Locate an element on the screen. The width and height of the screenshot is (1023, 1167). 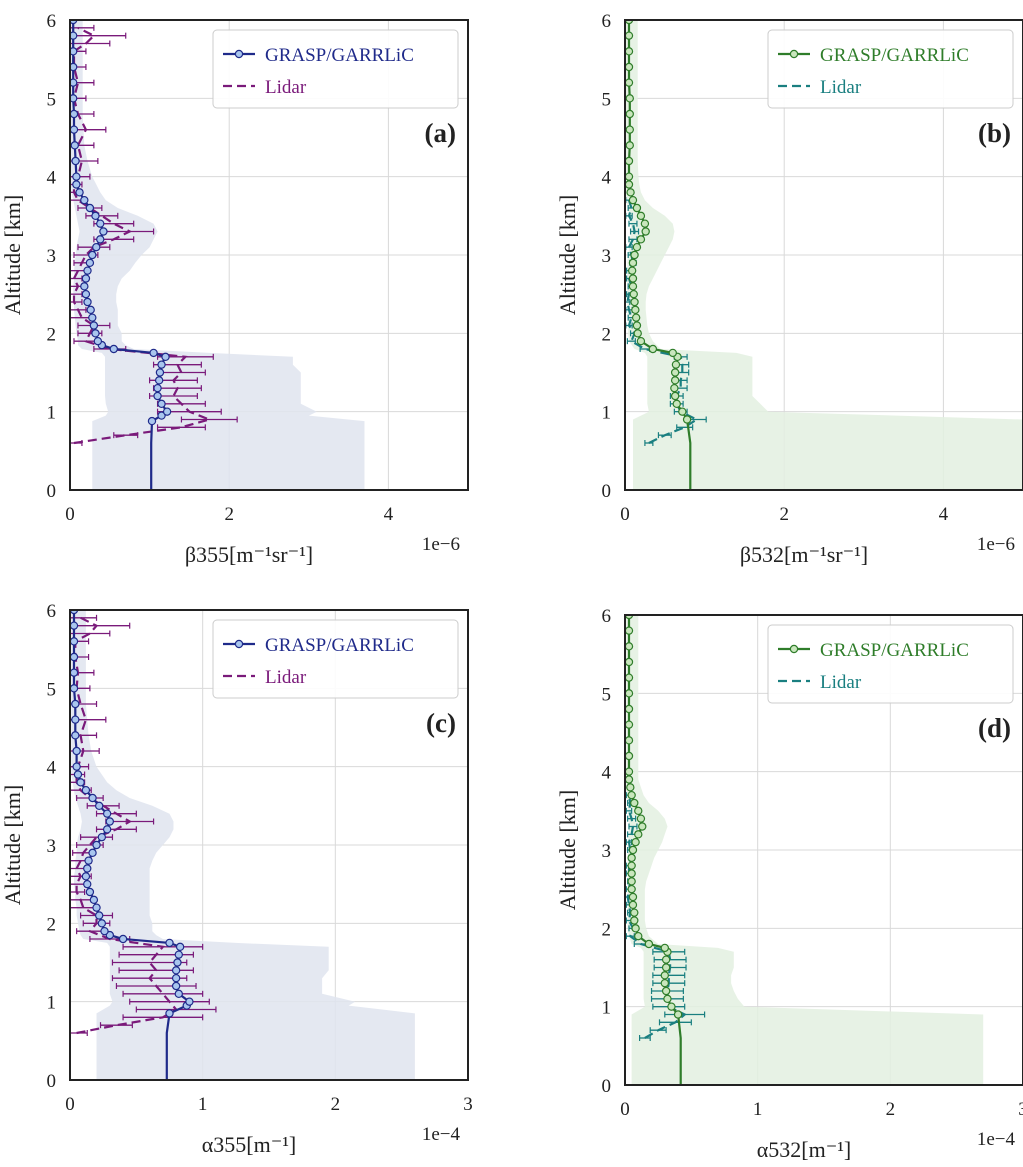
lidar-line is located at coordinates (662, 321).